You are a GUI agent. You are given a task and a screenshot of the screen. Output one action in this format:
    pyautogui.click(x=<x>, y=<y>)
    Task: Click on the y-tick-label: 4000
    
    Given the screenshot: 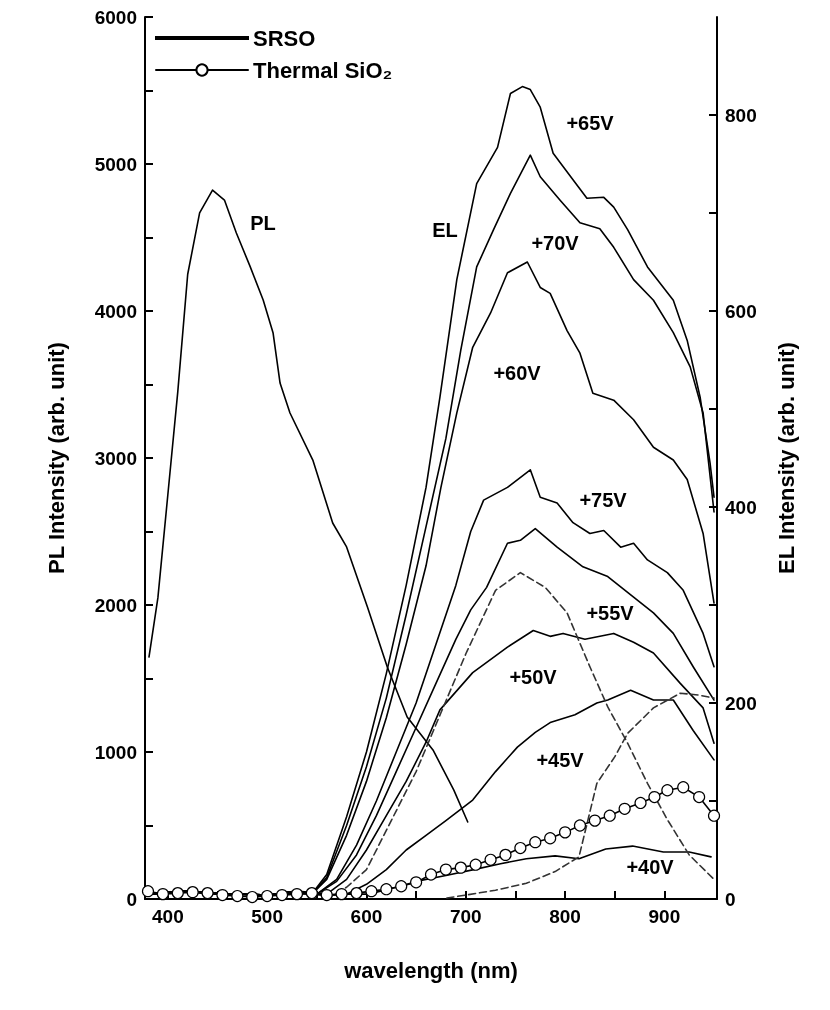 What is the action you would take?
    pyautogui.click(x=115, y=311)
    